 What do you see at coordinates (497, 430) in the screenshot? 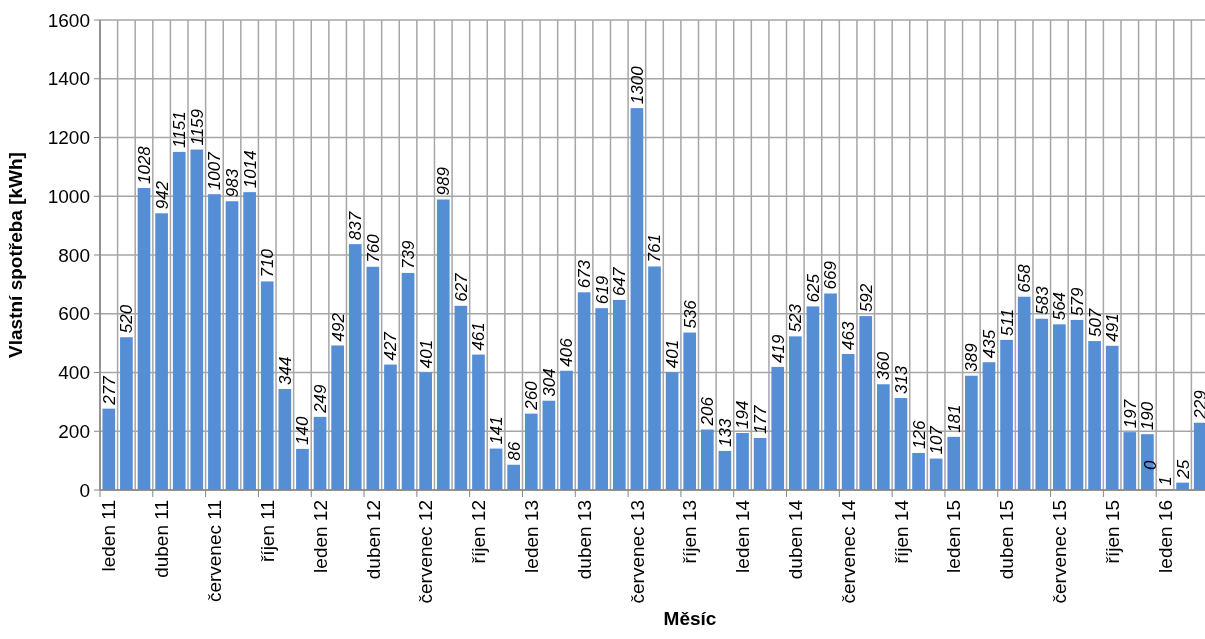
I see `data-label: 141` at bounding box center [497, 430].